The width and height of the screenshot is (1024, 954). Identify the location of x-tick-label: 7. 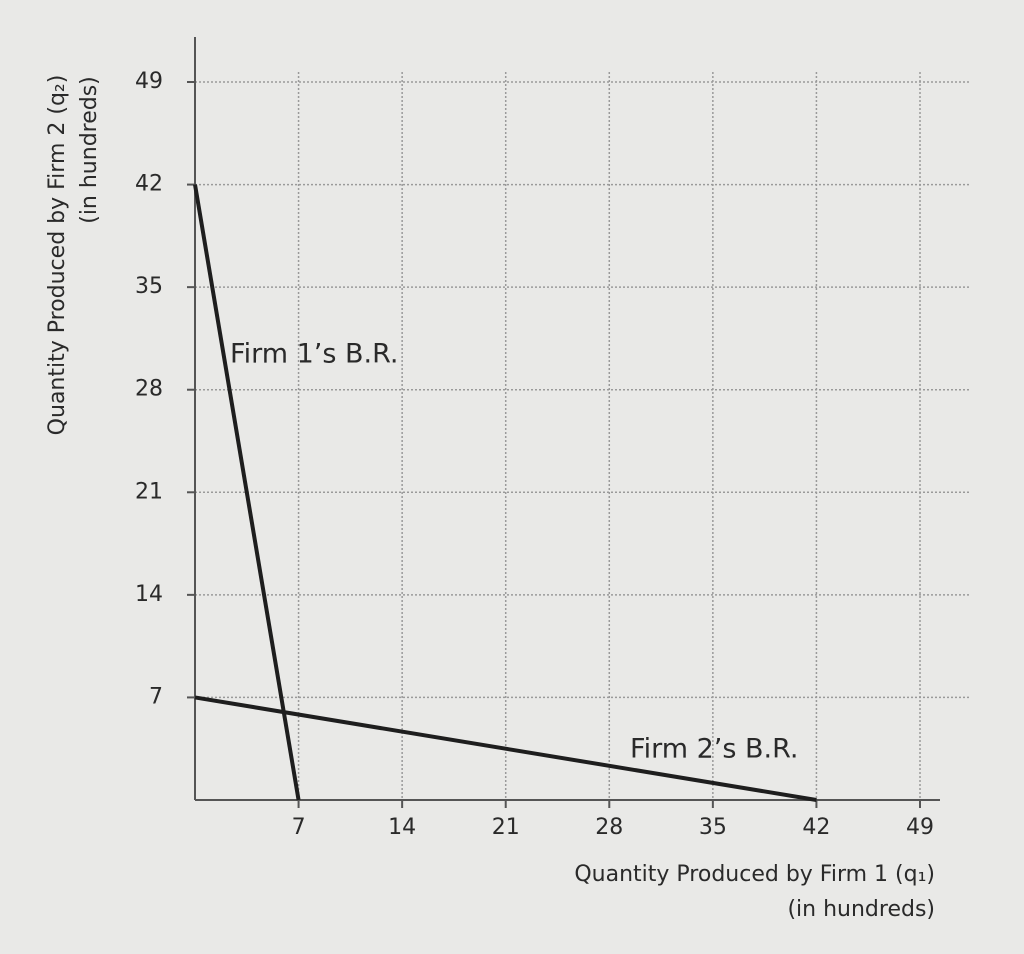
(299, 827).